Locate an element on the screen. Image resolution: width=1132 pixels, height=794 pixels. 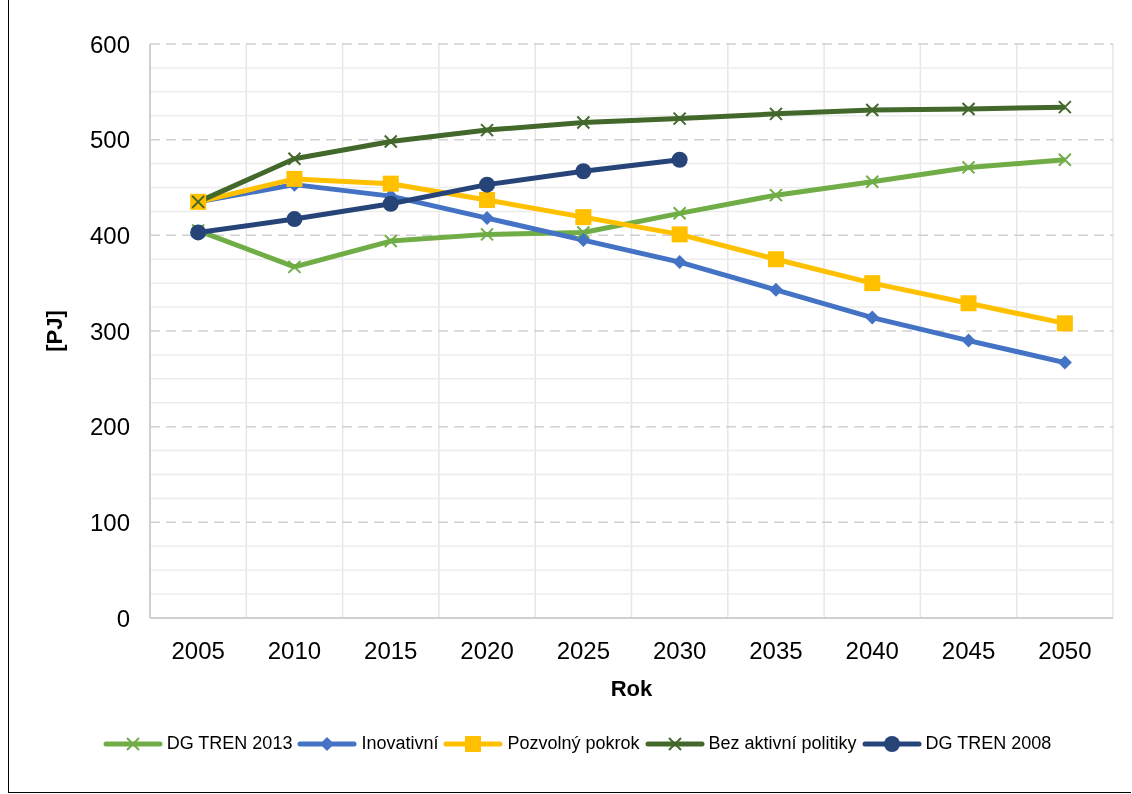
x-tick-label: 2045 is located at coordinates (968, 651).